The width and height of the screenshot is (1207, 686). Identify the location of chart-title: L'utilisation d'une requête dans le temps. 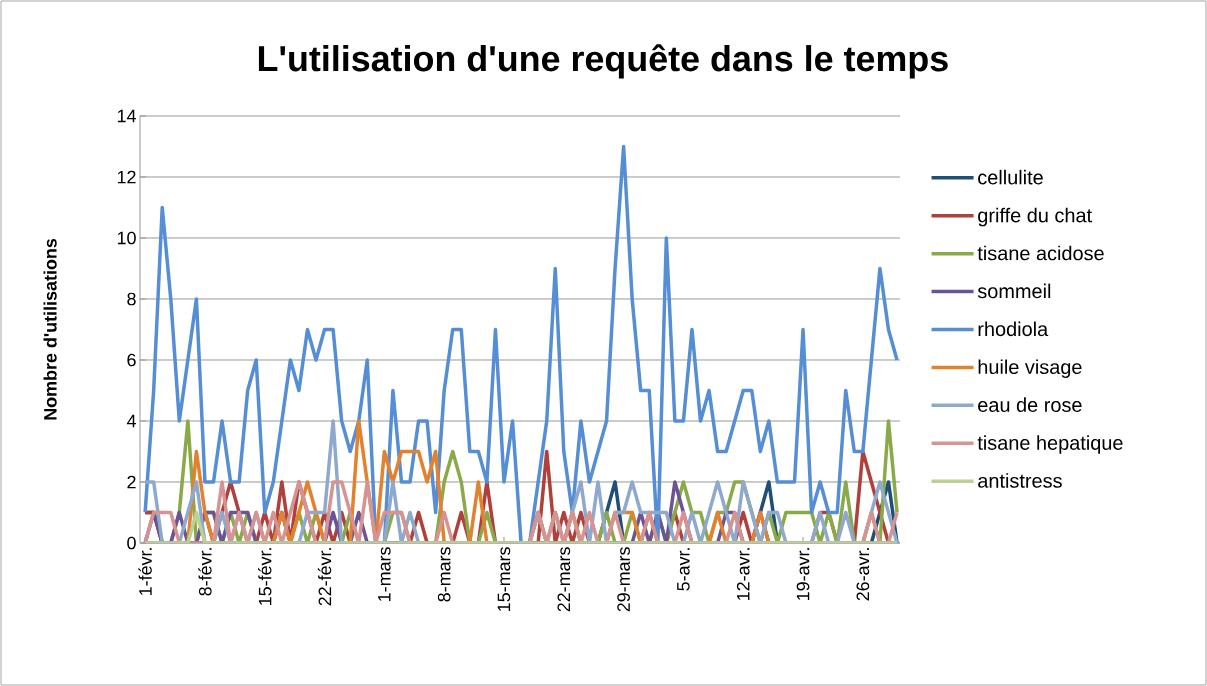
(603, 61).